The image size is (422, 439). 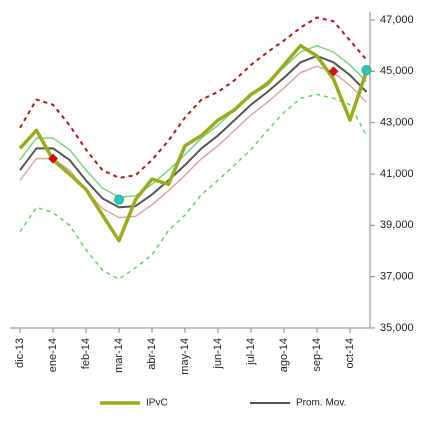 What do you see at coordinates (350, 353) in the screenshot?
I see `x-tick-label: oct-14` at bounding box center [350, 353].